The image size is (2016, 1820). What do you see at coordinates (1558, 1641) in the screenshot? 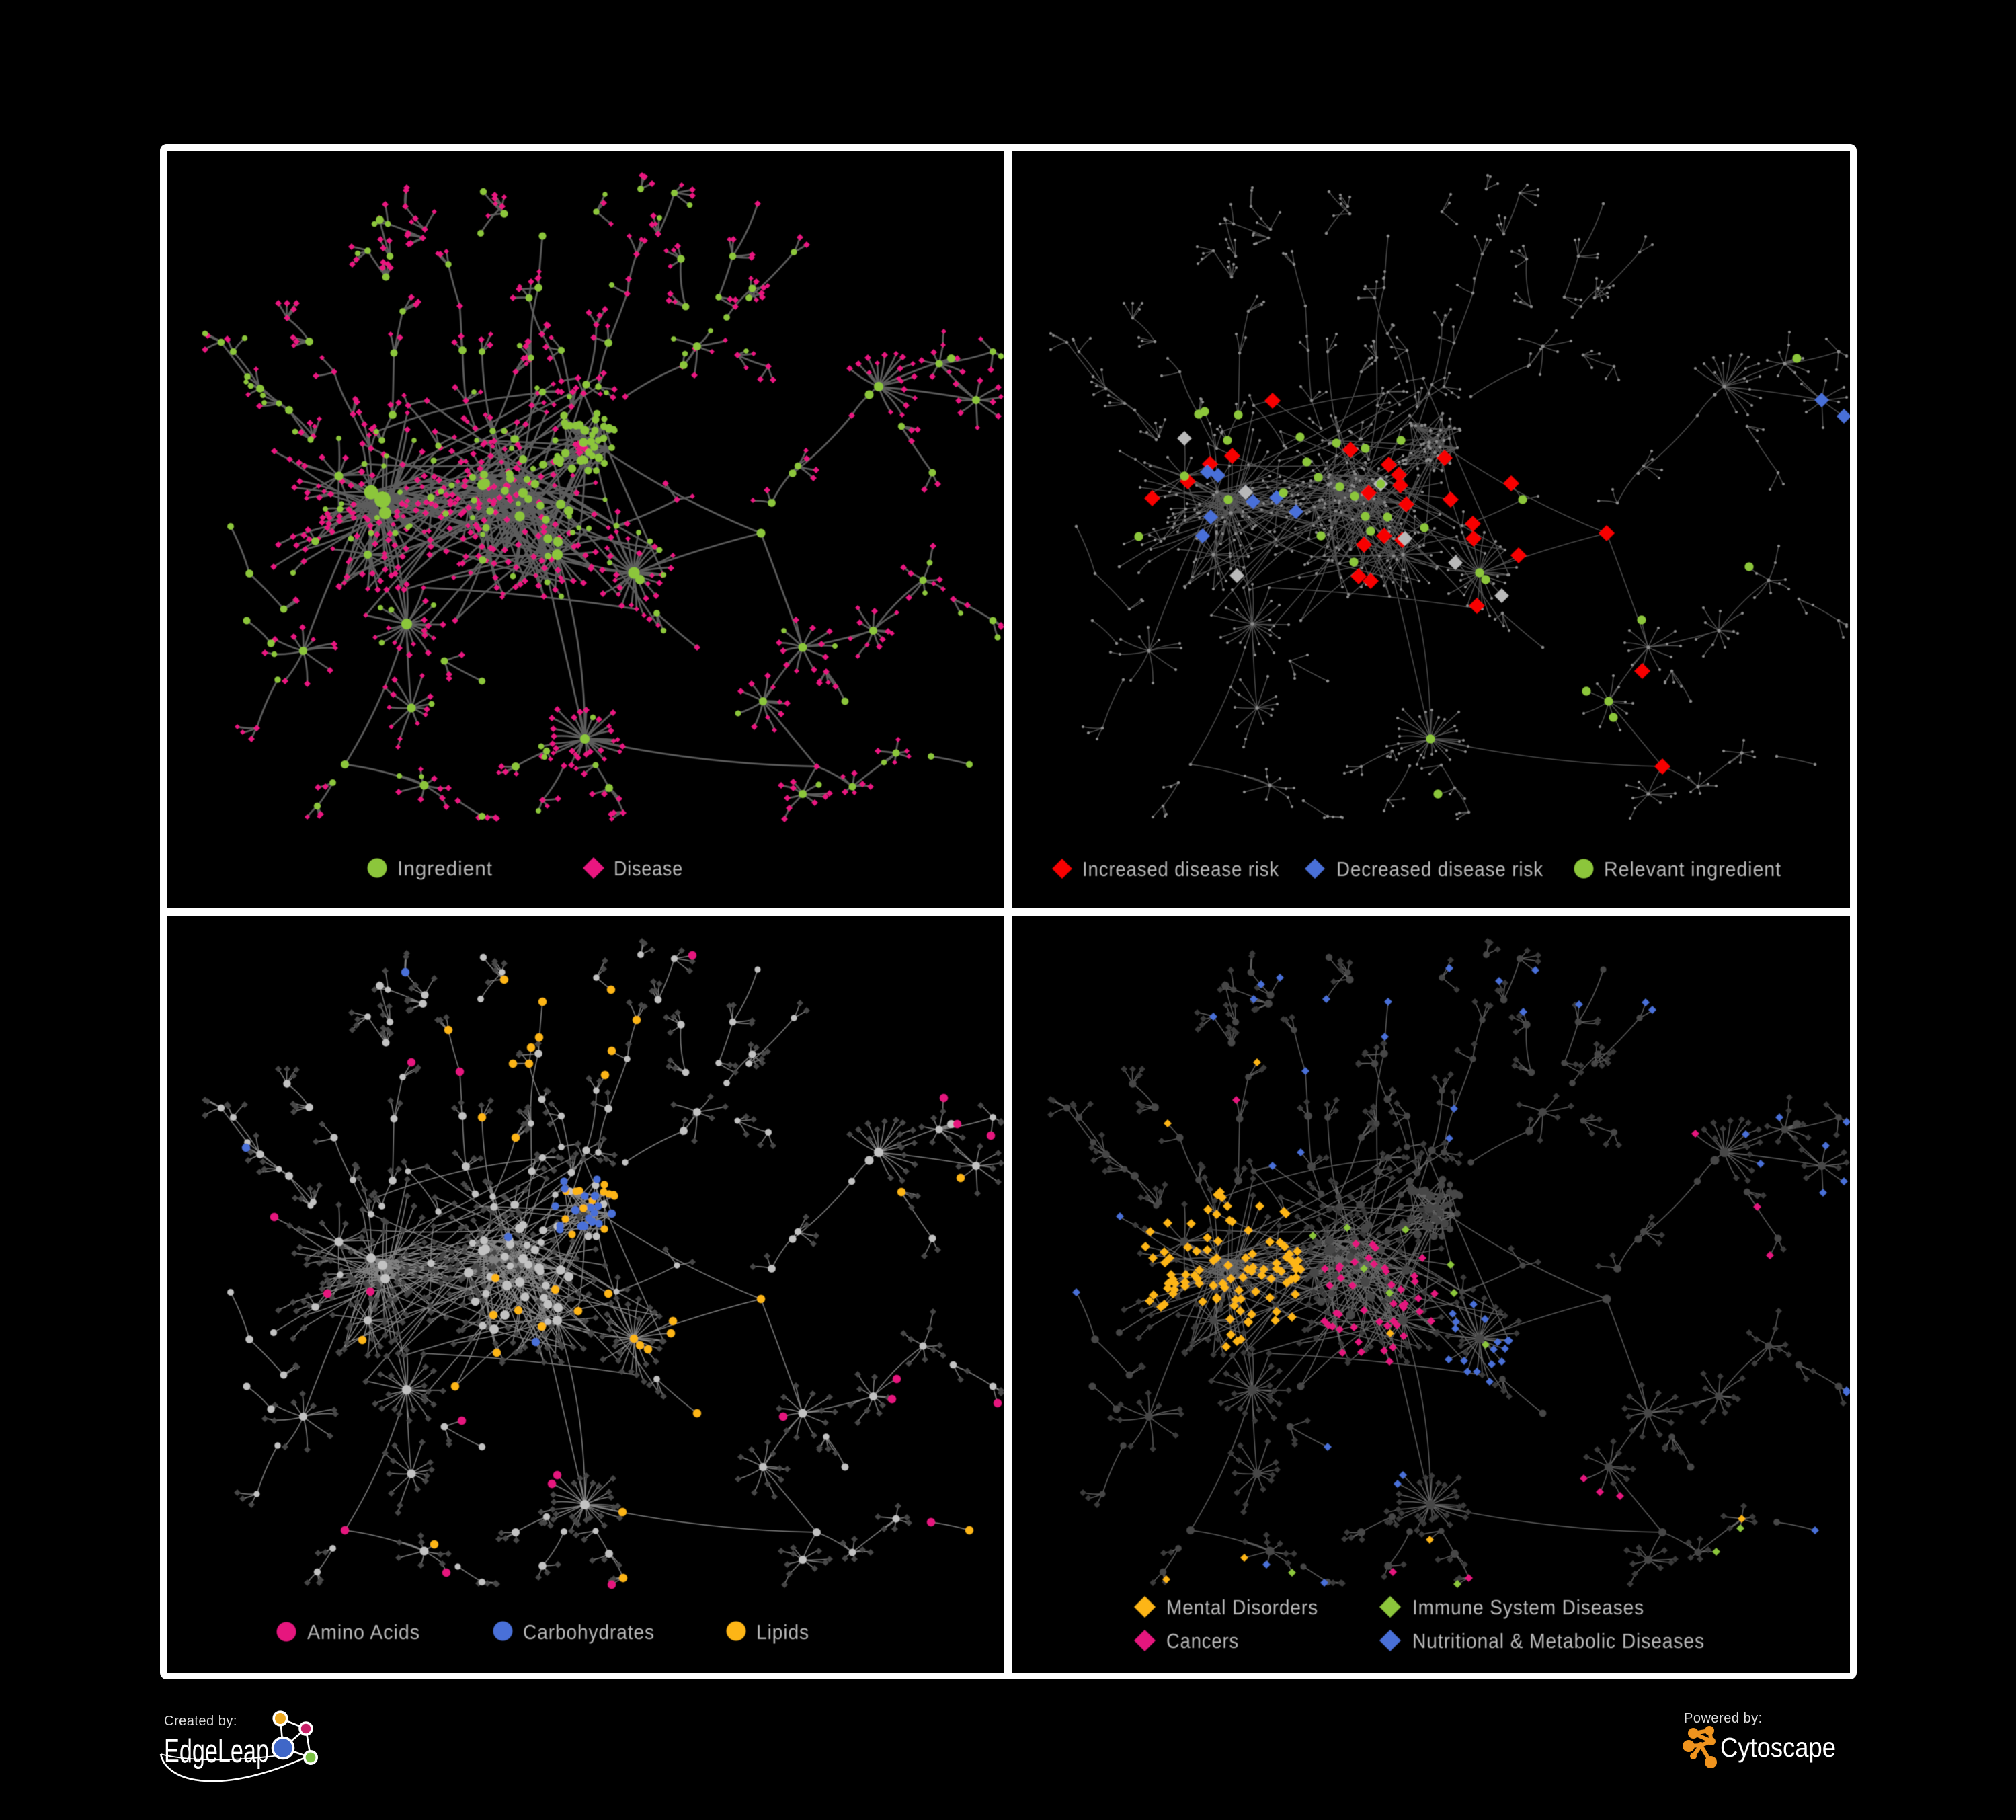
I see `svg-text:Nutritional & Metabolic Diseas: Nutritional & Metabolic Diseases` at bounding box center [1558, 1641].